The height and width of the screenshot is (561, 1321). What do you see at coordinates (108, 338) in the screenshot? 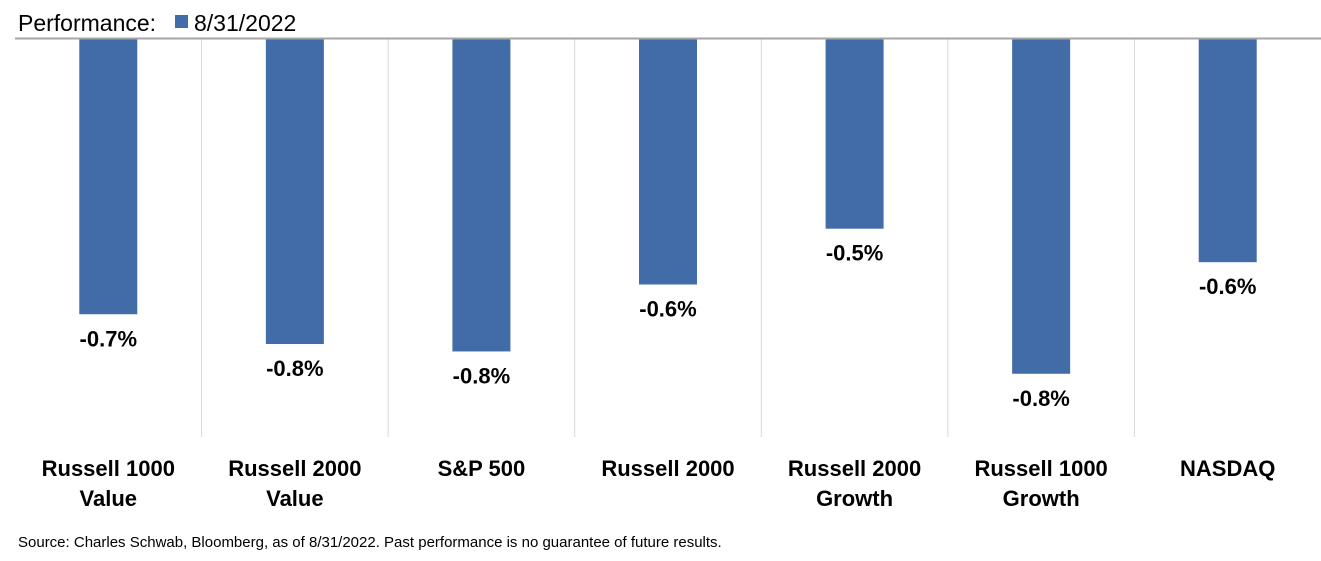
I see `data-label: -0.7%` at bounding box center [108, 338].